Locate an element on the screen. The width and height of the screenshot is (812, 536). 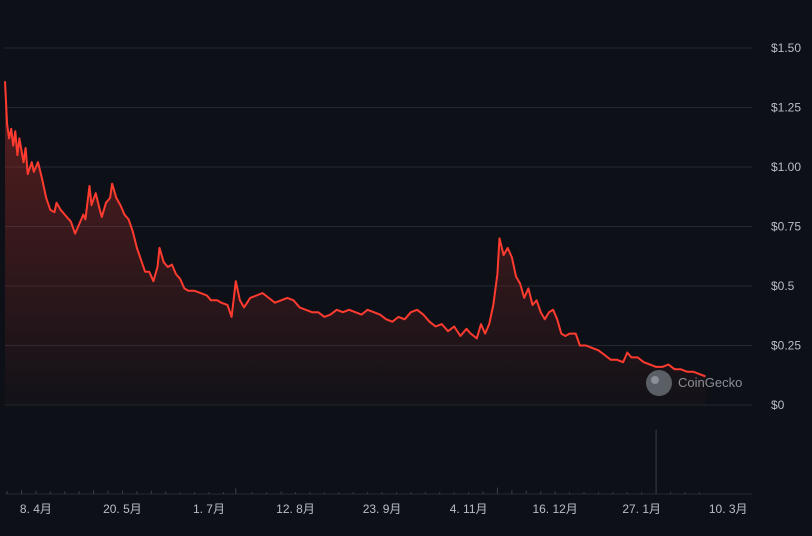
y-tick-label: $1.25 is located at coordinates (786, 108).